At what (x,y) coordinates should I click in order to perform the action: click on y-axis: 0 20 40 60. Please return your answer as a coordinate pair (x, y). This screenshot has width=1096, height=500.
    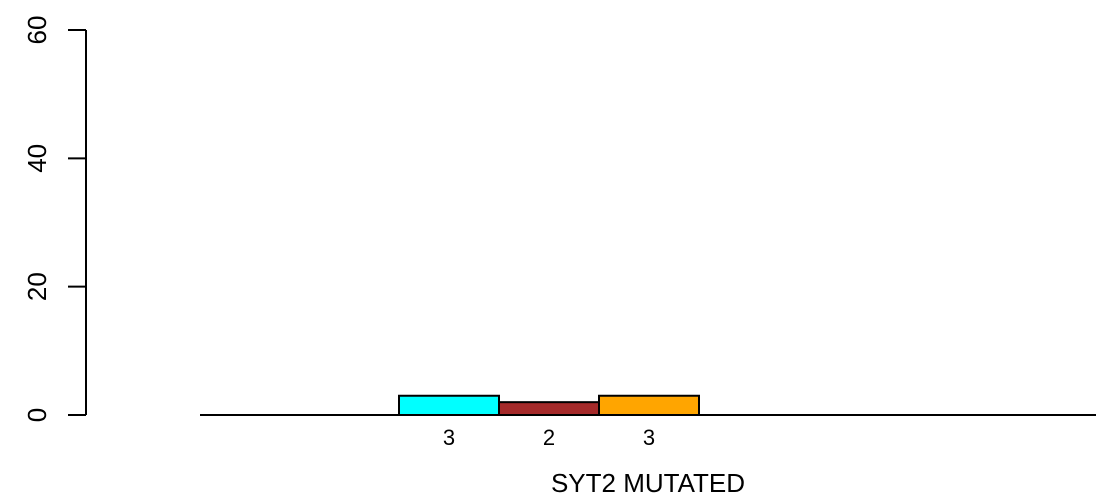
    Looking at the image, I should click on (54, 219).